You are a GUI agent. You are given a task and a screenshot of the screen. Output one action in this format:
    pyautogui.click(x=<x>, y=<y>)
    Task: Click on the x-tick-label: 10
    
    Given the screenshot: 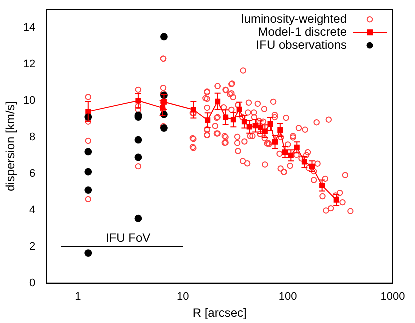 What is the action you would take?
    pyautogui.click(x=183, y=297)
    